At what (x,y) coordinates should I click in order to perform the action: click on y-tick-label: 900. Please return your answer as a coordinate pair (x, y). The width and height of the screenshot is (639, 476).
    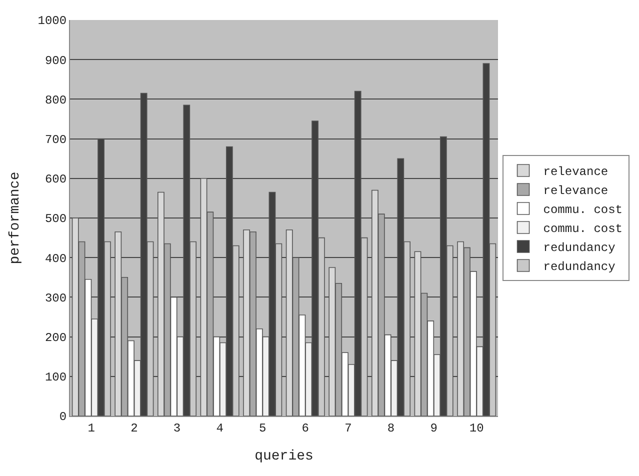
    Looking at the image, I should click on (55, 61).